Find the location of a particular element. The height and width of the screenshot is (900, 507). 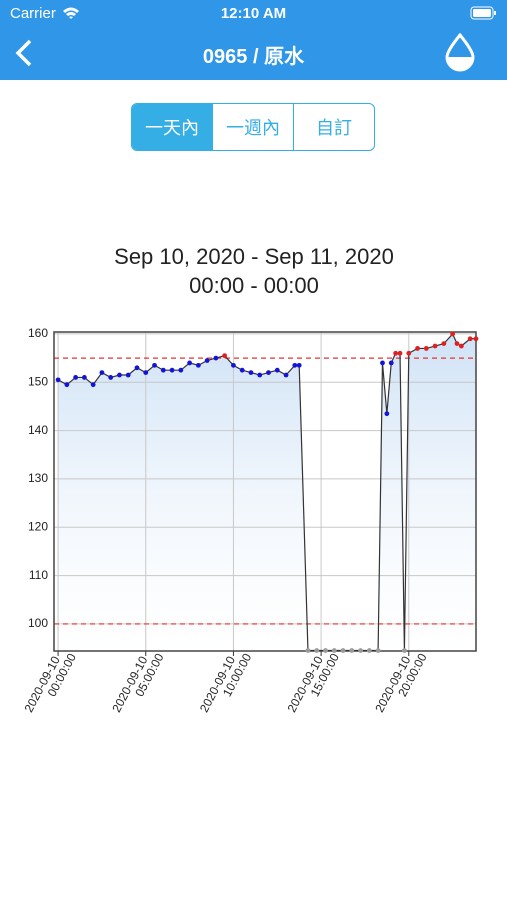

x-tick-label: 2020-09-1000:00:00 is located at coordinates (51, 683).